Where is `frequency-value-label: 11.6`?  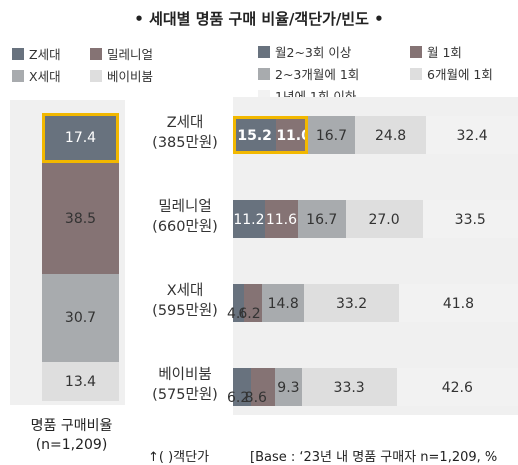
frequency-value-label: 11.6 is located at coordinates (281, 220).